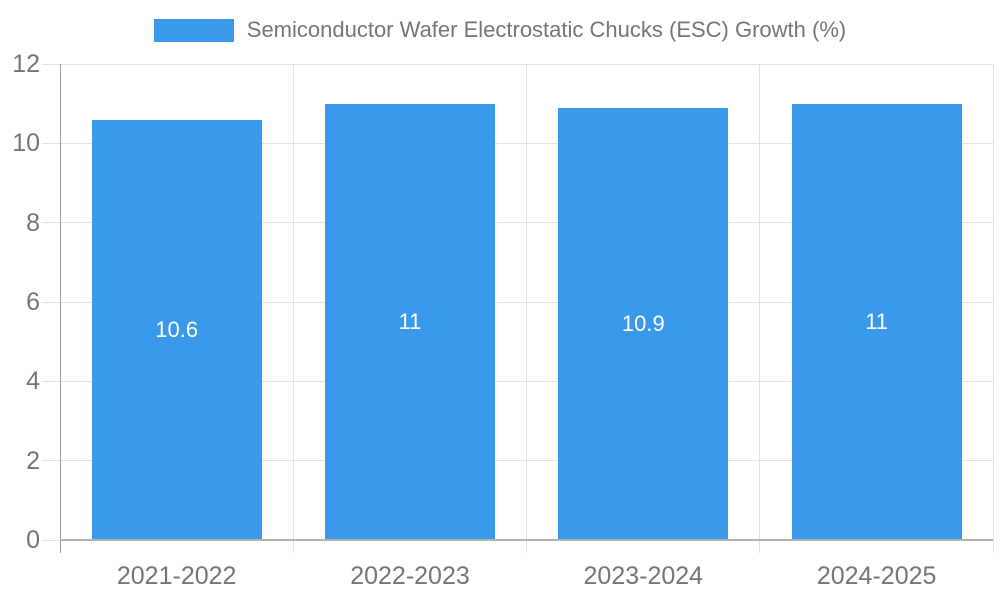 This screenshot has width=1000, height=600. I want to click on x-axis-line, so click(527, 540).